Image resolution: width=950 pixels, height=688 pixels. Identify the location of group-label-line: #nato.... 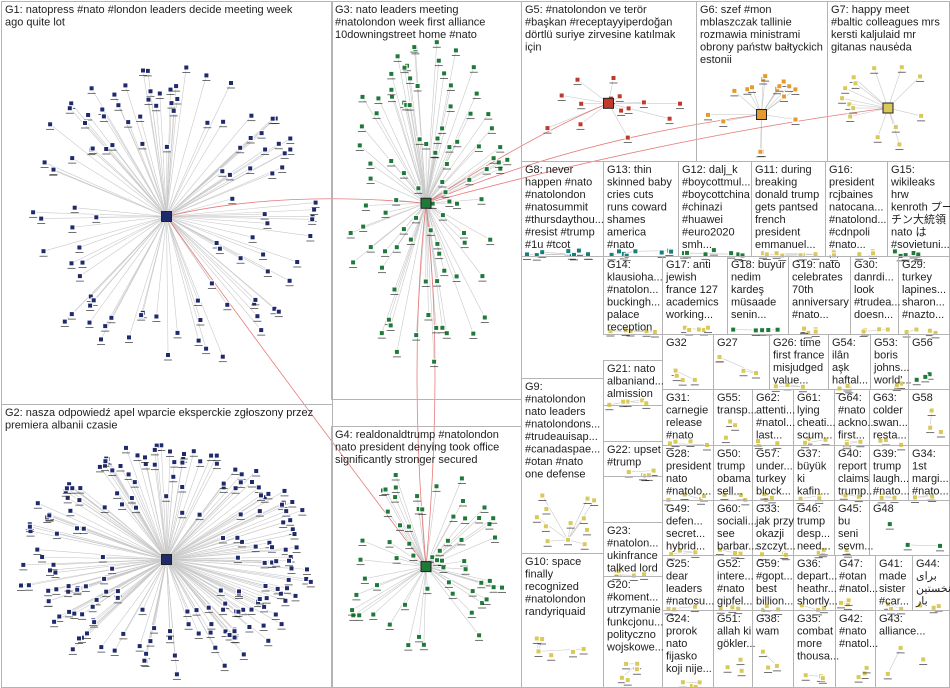
(810, 315).